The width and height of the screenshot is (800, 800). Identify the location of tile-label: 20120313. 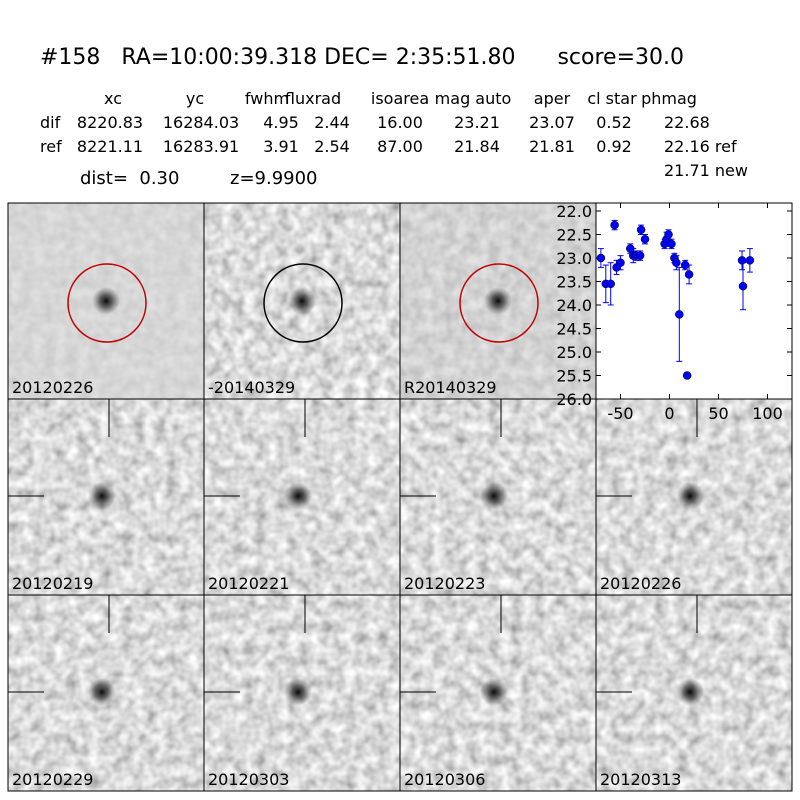
(640, 779).